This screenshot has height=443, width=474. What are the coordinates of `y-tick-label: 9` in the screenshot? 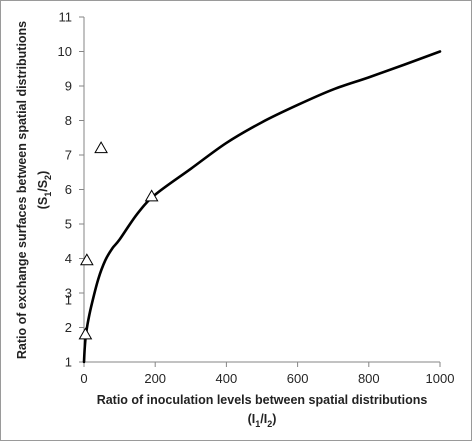 It's located at (68, 86).